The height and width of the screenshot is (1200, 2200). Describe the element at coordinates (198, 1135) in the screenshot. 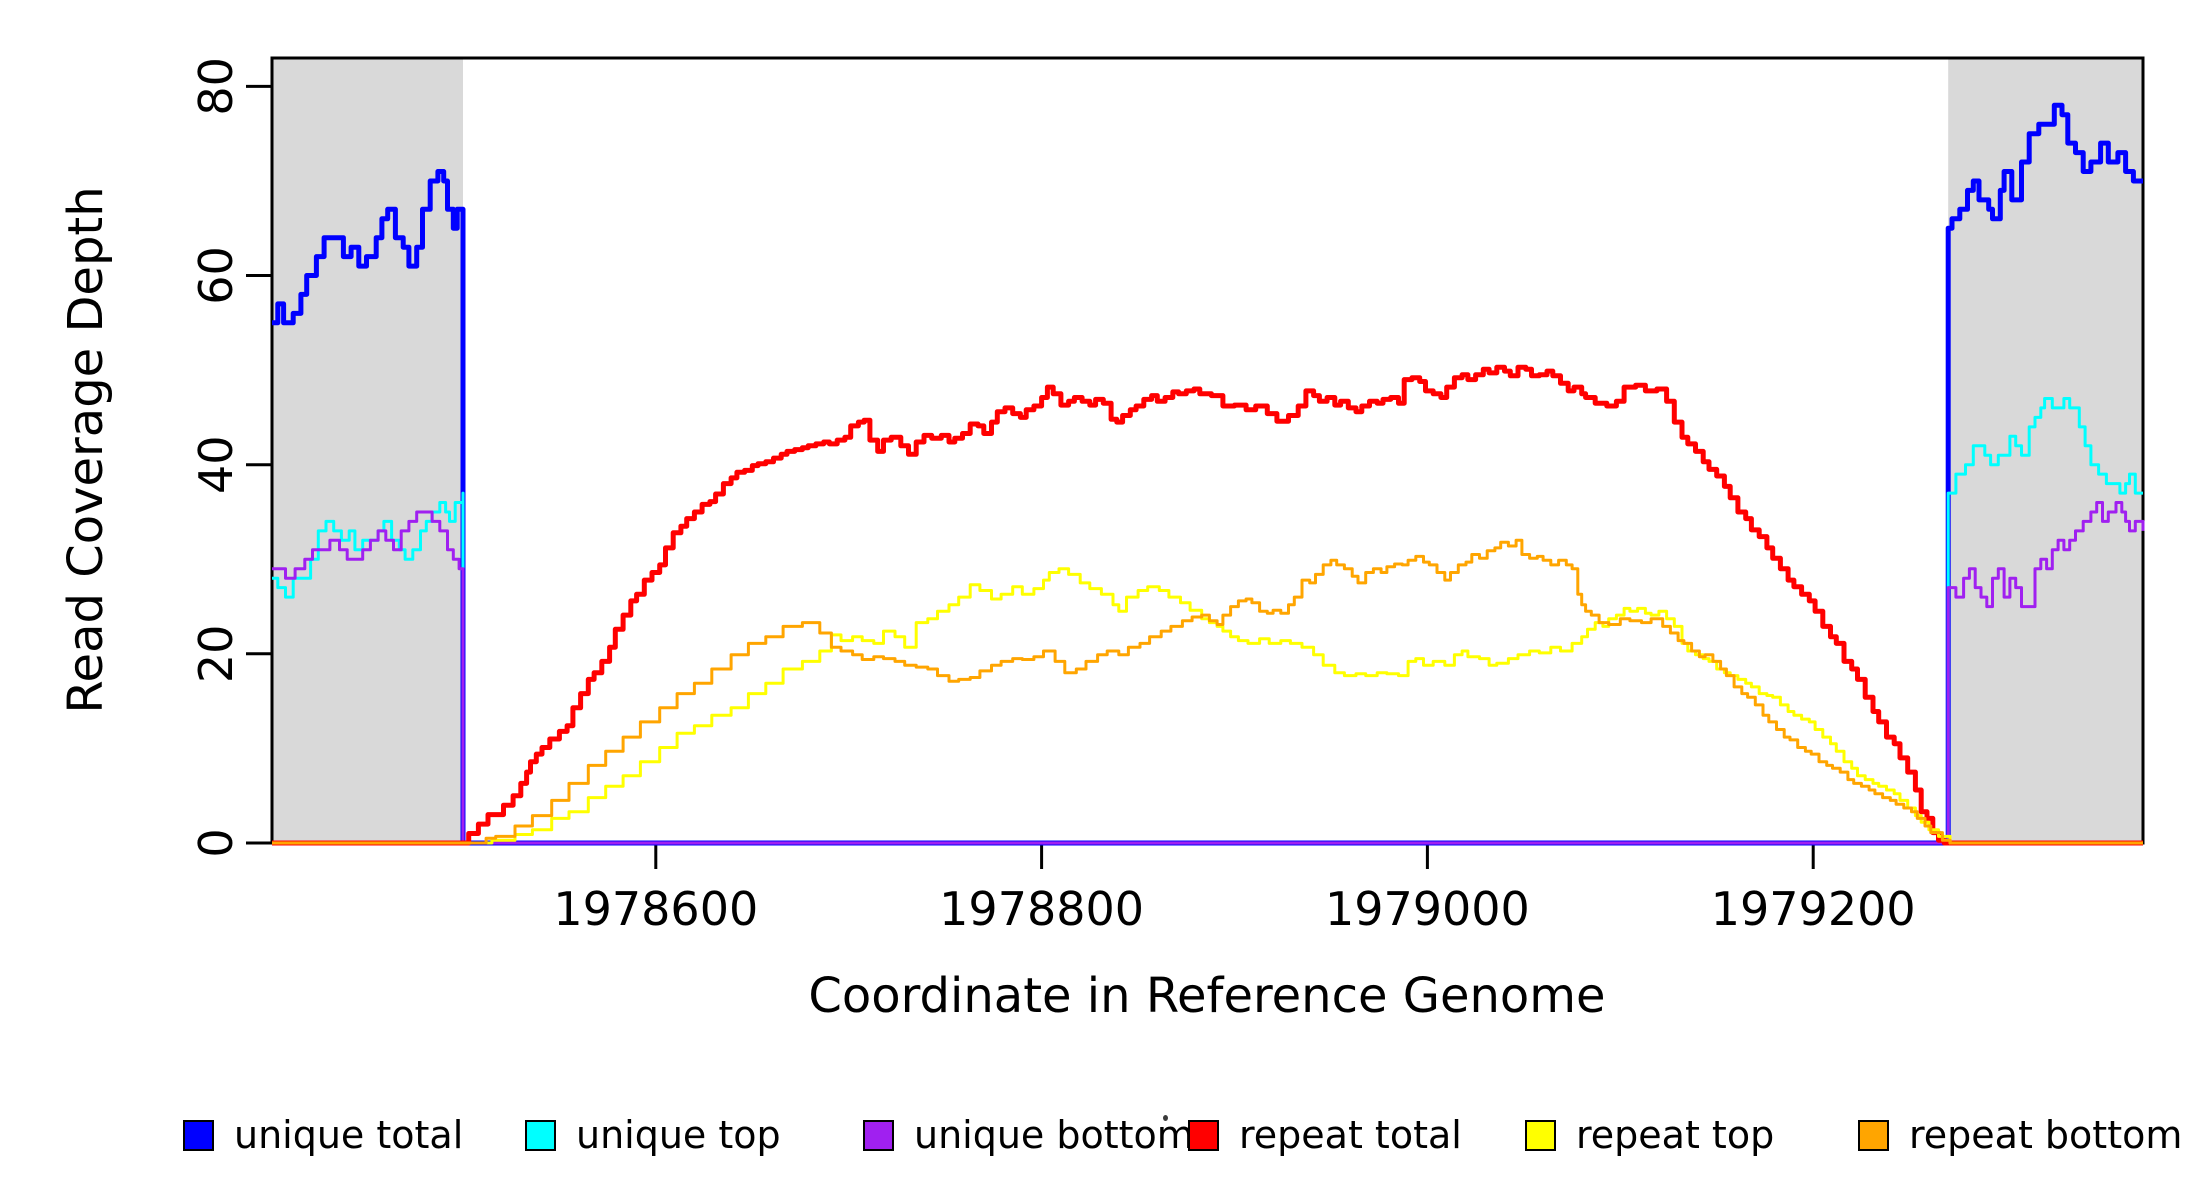

I see `legend-swatch-unique-total` at that location.